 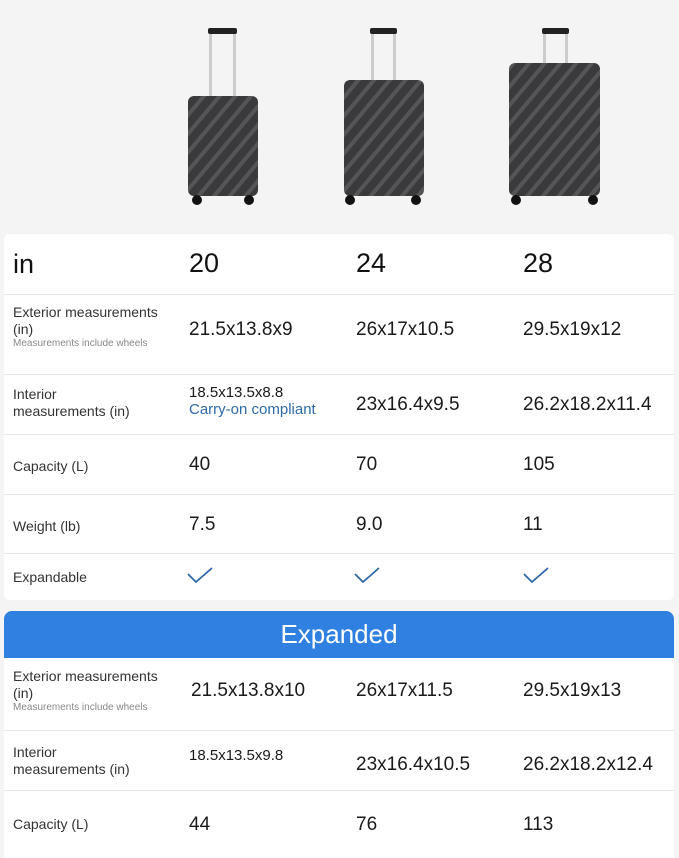 I want to click on cell-value: 113, so click(x=538, y=824).